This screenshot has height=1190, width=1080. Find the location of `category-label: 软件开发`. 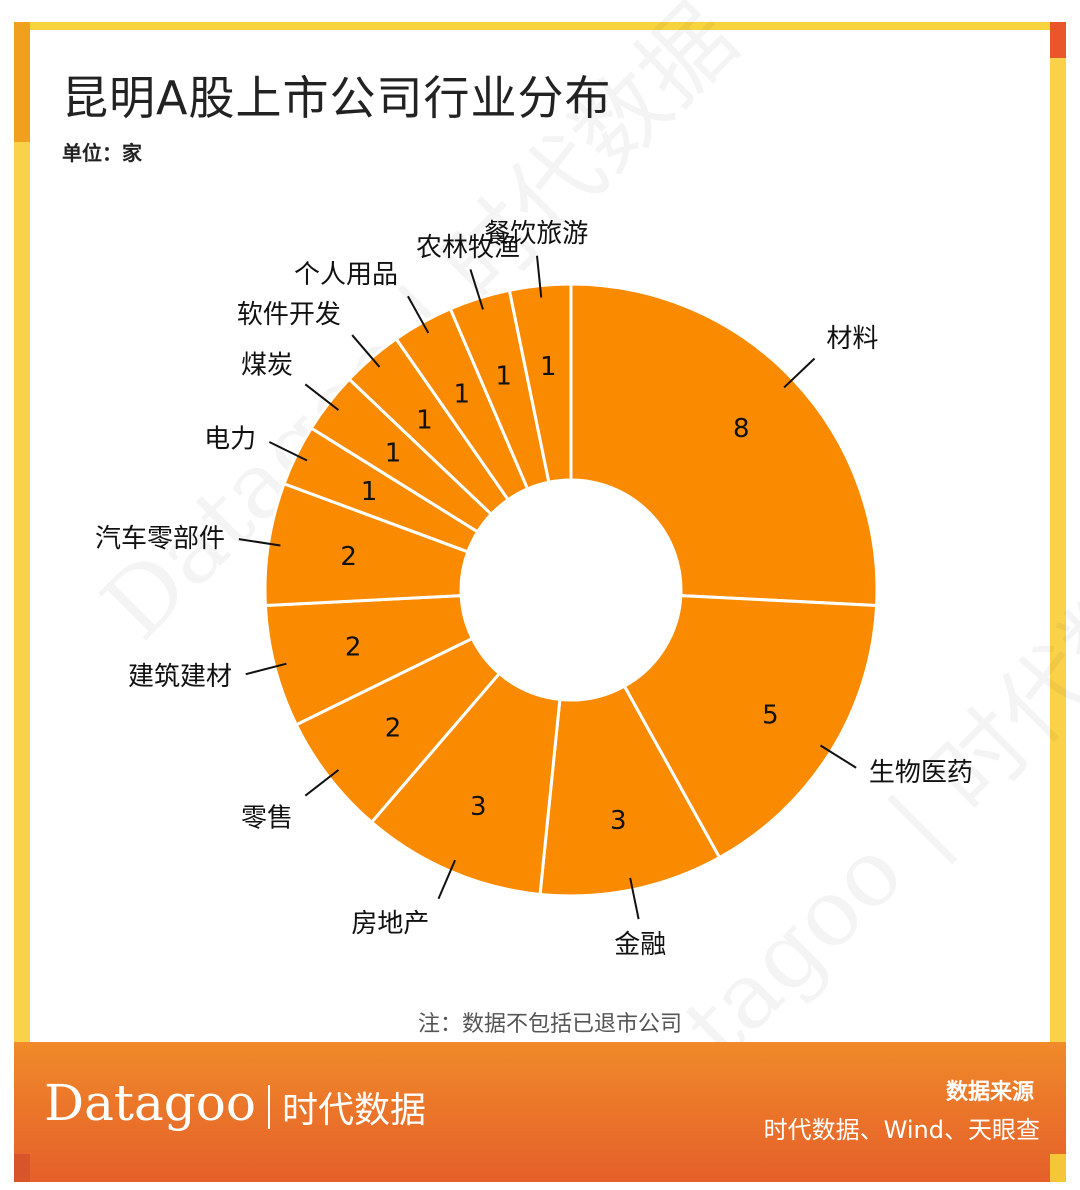

category-label: 软件开发 is located at coordinates (289, 315).